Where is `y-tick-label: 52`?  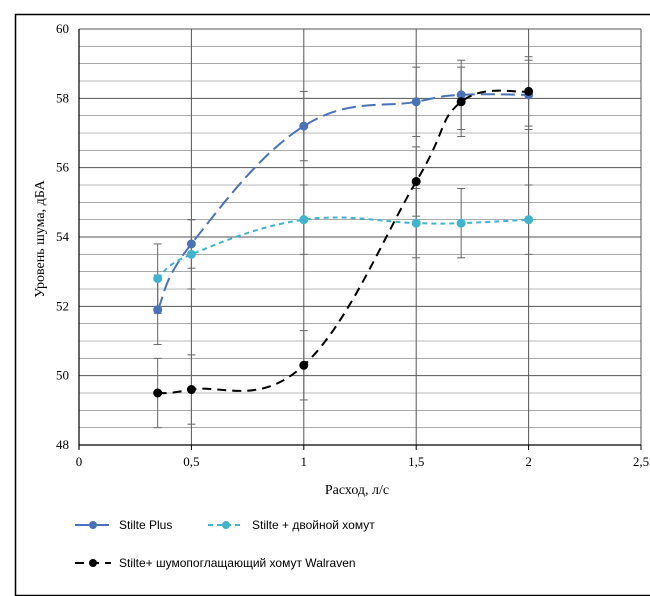 y-tick-label: 52 is located at coordinates (62, 305).